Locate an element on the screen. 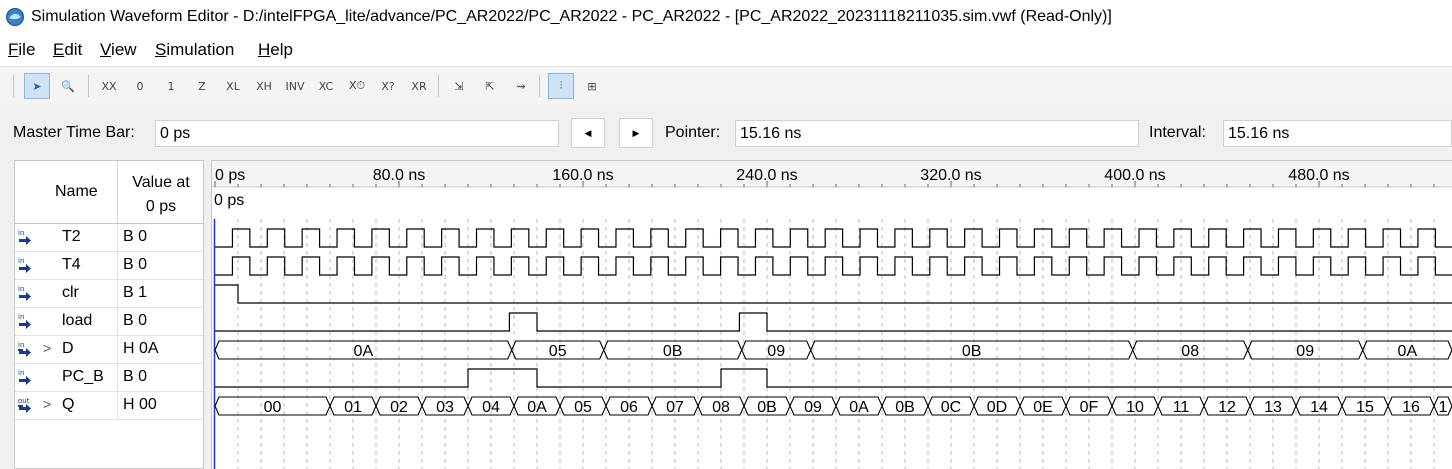 The image size is (1452, 469). input-bus-icon: in is located at coordinates (24, 349).